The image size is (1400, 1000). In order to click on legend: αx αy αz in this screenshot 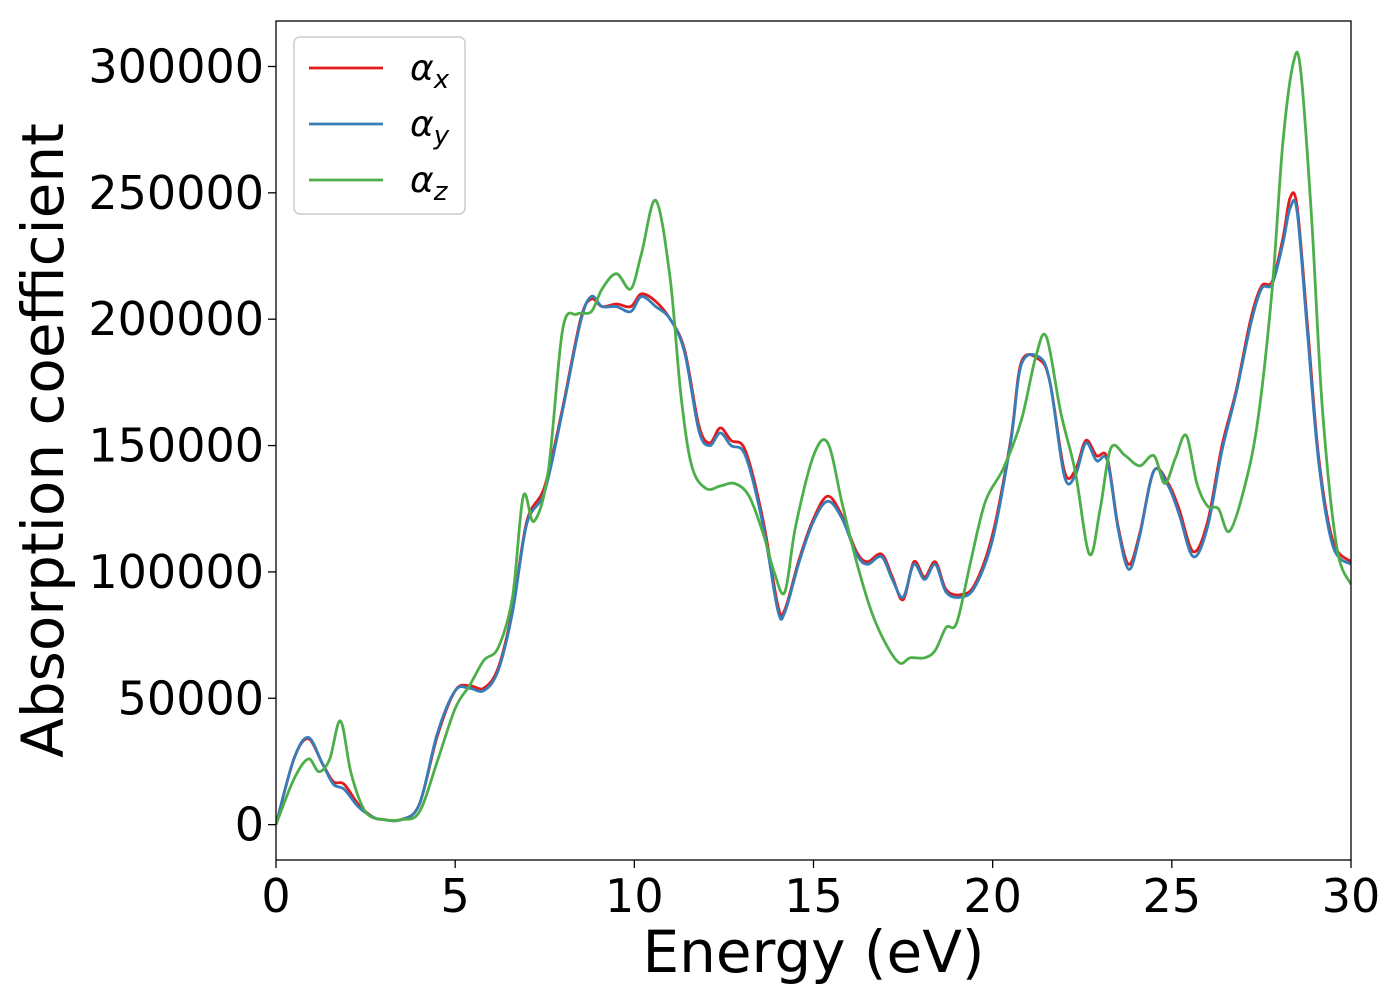, I will do `click(379, 125)`.